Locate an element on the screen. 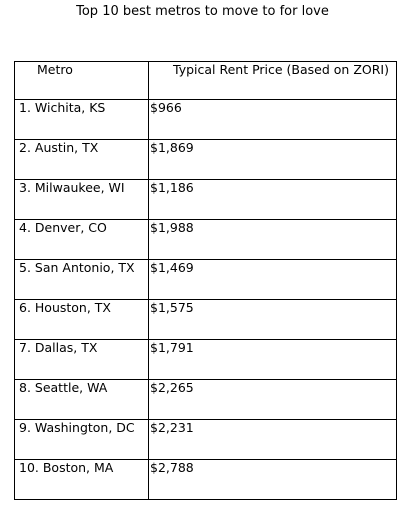 The width and height of the screenshot is (405, 526). metro-cell: 7. Dallas, TX is located at coordinates (81, 359).